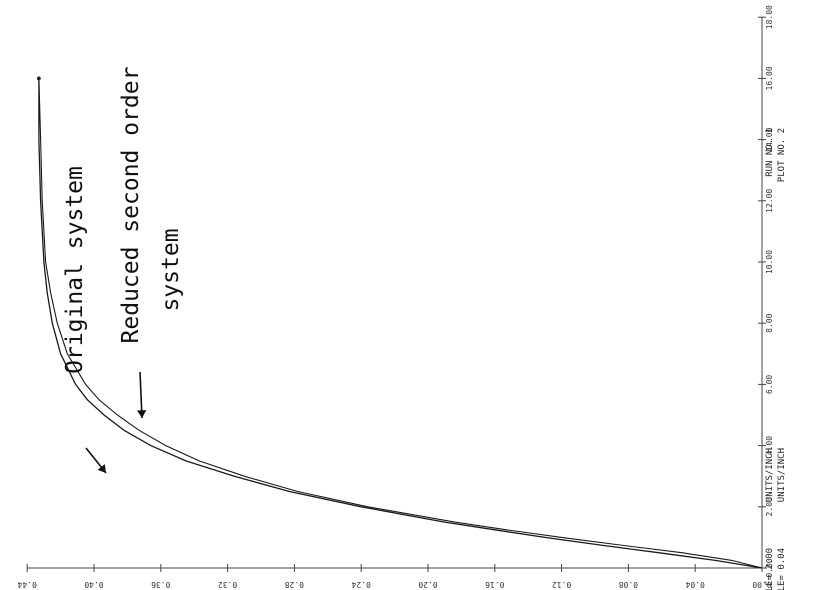 This screenshot has width=815, height=590. Describe the element at coordinates (769, 139) in the screenshot. I see `x-tick-label: 14.00` at that location.